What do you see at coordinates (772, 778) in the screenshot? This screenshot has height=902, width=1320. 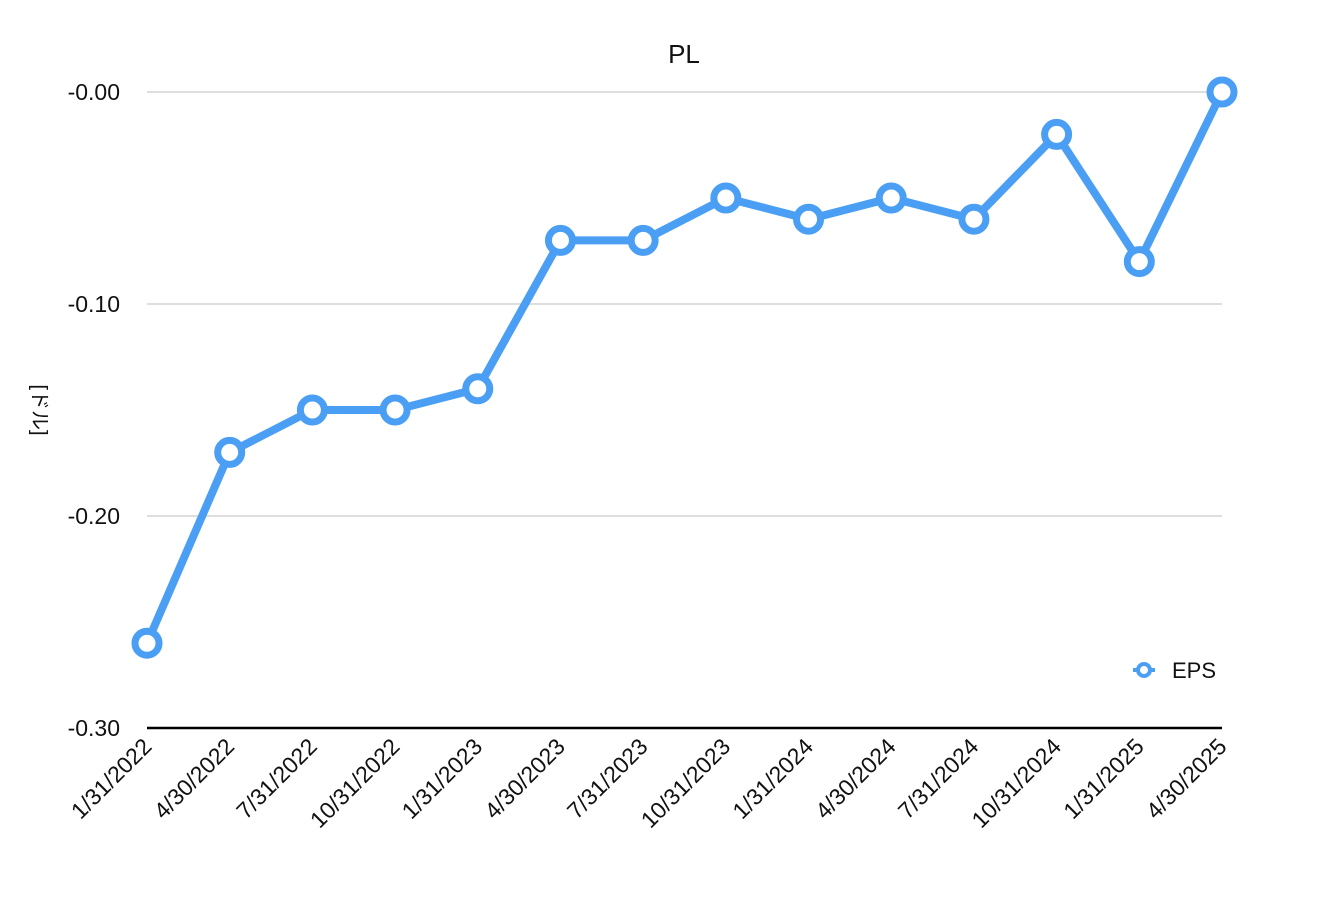 I see `x-tick-label: 1/31/2024` at bounding box center [772, 778].